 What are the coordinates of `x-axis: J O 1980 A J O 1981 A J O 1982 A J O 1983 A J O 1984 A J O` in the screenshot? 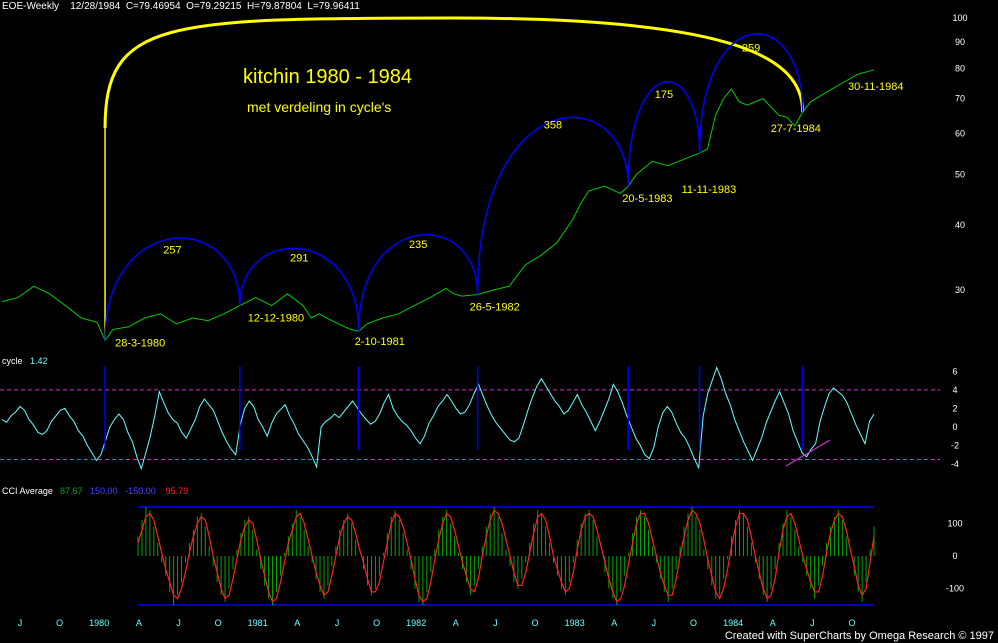 It's located at (437, 623).